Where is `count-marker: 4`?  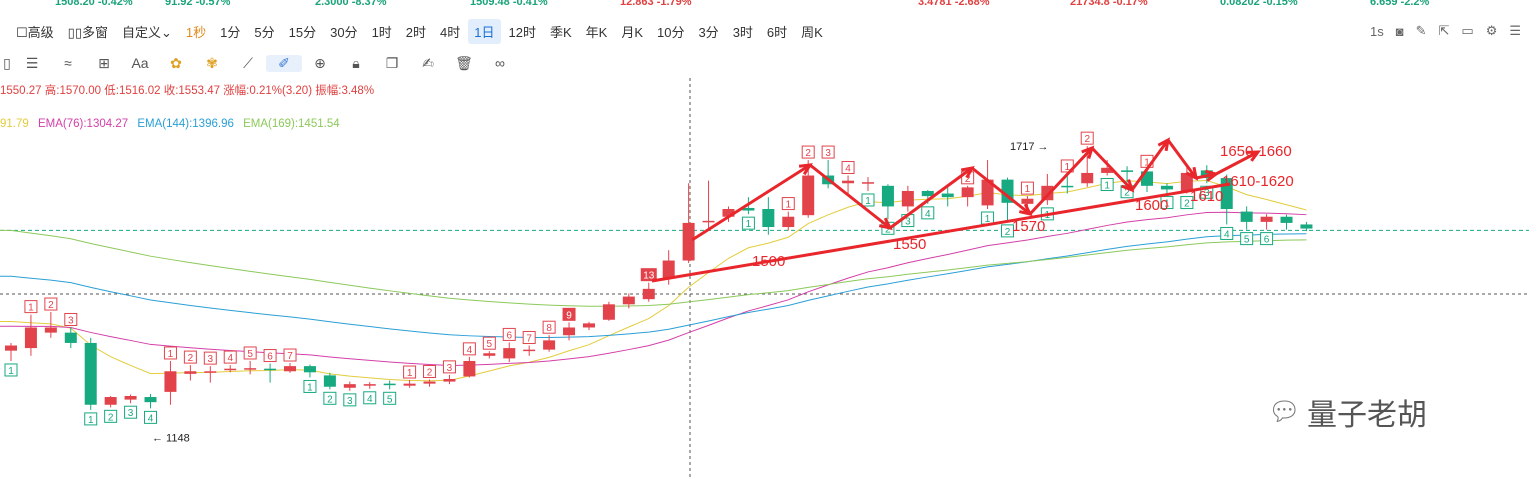
count-marker: 4 is located at coordinates (370, 398).